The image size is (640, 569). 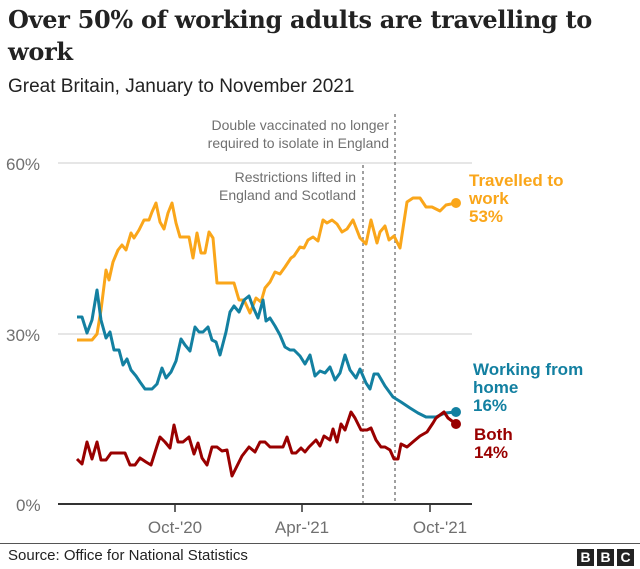 What do you see at coordinates (302, 527) in the screenshot?
I see `x-tick-apr21: Apr-'21` at bounding box center [302, 527].